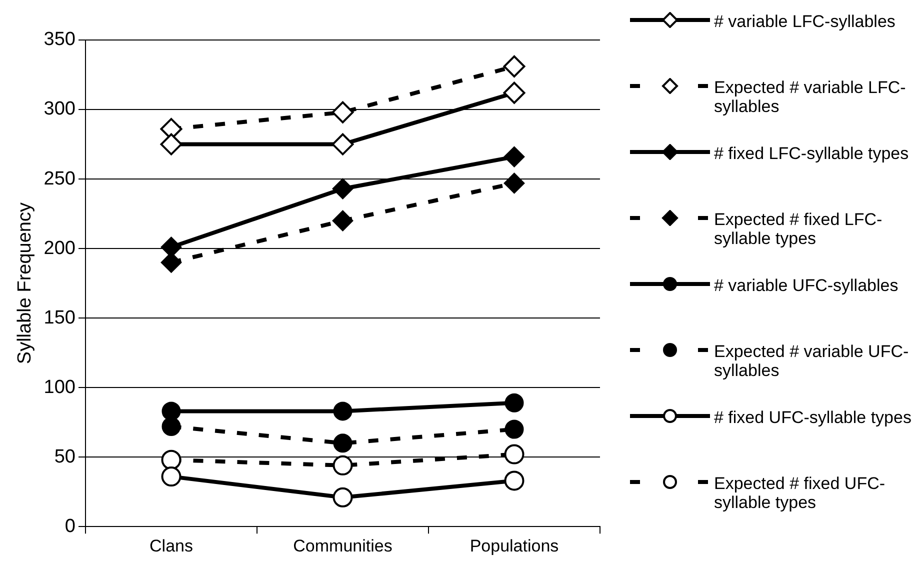 Image resolution: width=912 pixels, height=572 pixels. I want to click on legend-label: # variable LFC-syllables, so click(805, 21).